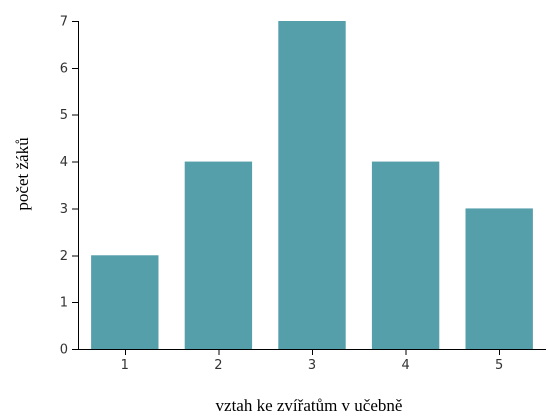 Image resolution: width=548 pixels, height=418 pixels. What do you see at coordinates (125, 365) in the screenshot?
I see `x-tick-label-1: 1` at bounding box center [125, 365].